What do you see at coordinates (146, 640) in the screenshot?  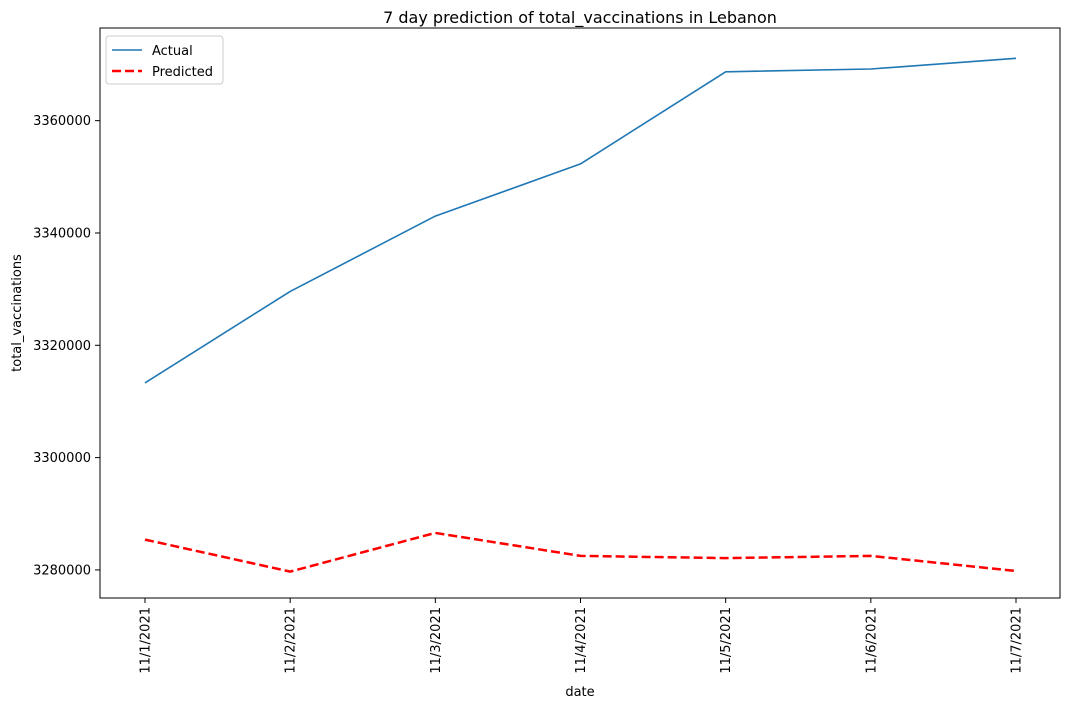 I see `x-tick-label: 11/1/2021` at bounding box center [146, 640].